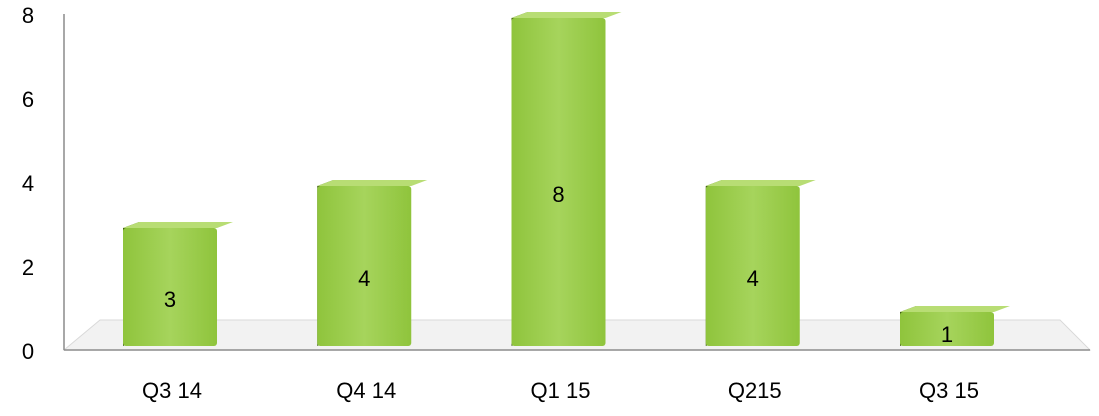 The image size is (1099, 416). What do you see at coordinates (28, 15) in the screenshot?
I see `y-tick-label: 8` at bounding box center [28, 15].